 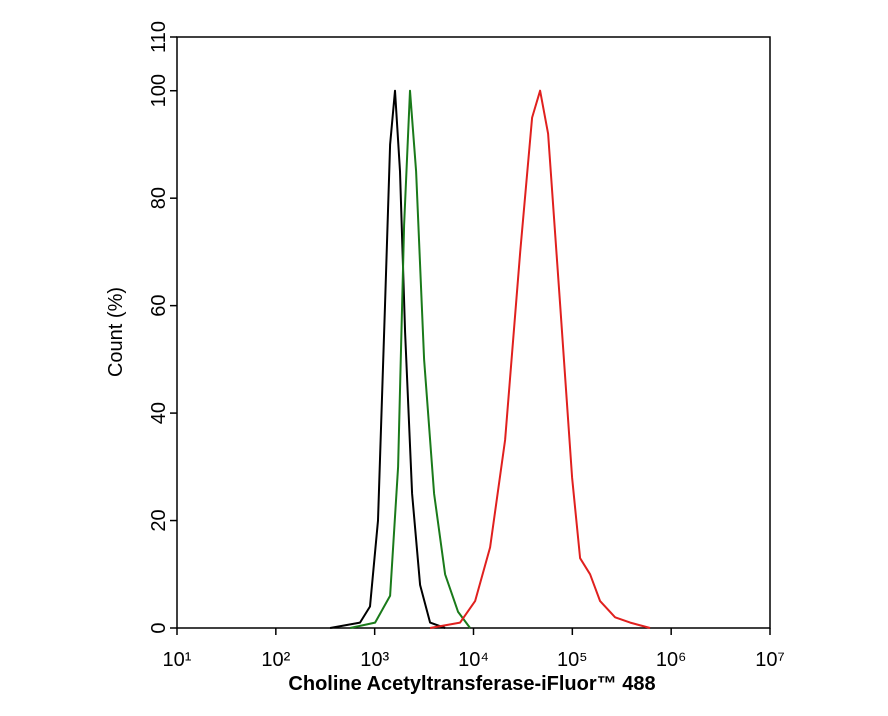 What do you see at coordinates (473, 660) in the screenshot?
I see `x-tick-label: 10⁴` at bounding box center [473, 660].